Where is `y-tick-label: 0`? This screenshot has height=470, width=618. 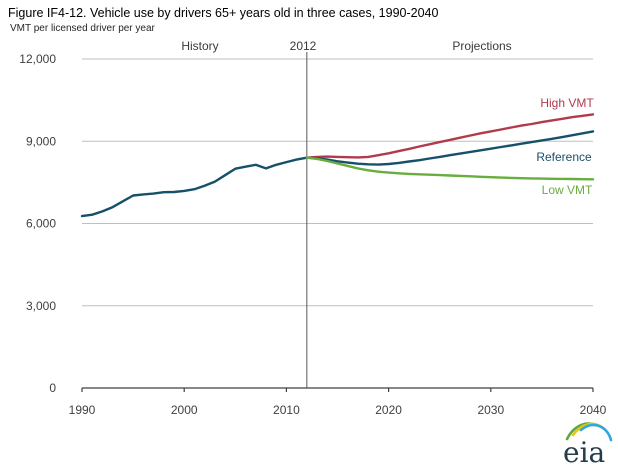
y-tick-label: 0 is located at coordinates (52, 388).